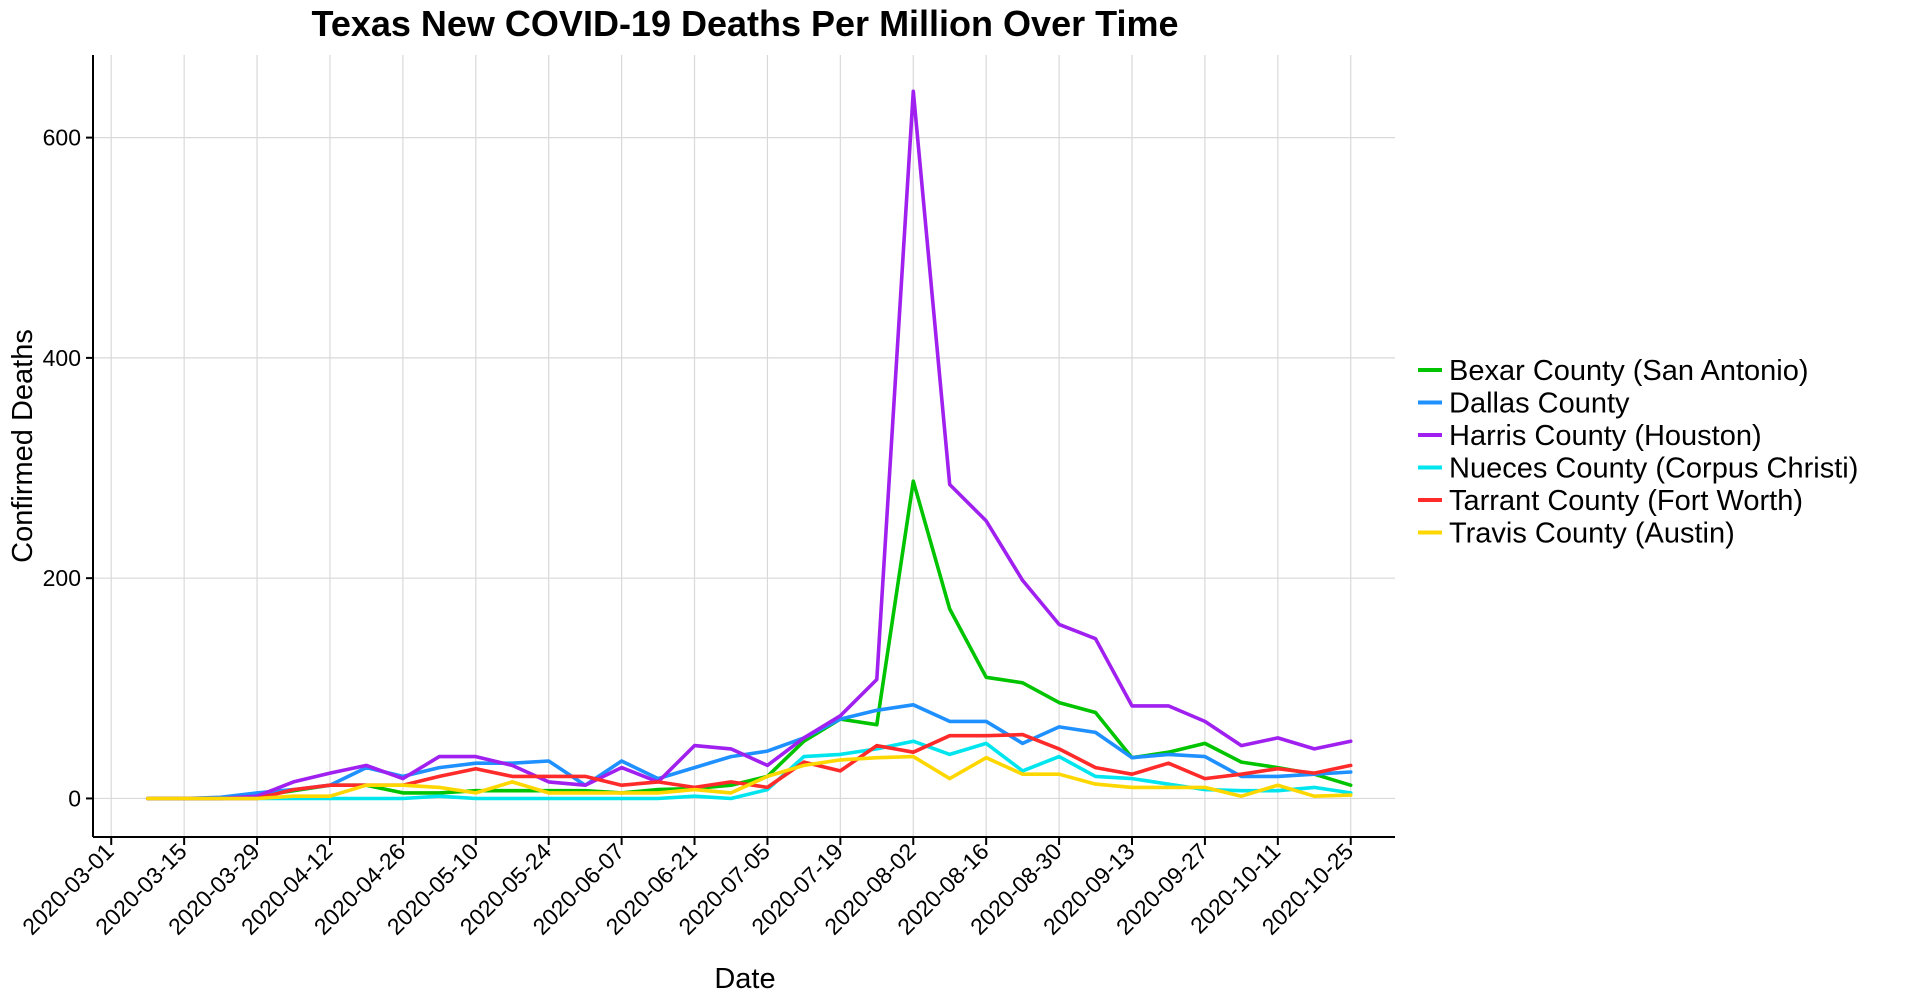 This screenshot has width=1911, height=999. What do you see at coordinates (1628, 371) in the screenshot?
I see `legend-label-0: Bexar County (San Antonio)` at bounding box center [1628, 371].